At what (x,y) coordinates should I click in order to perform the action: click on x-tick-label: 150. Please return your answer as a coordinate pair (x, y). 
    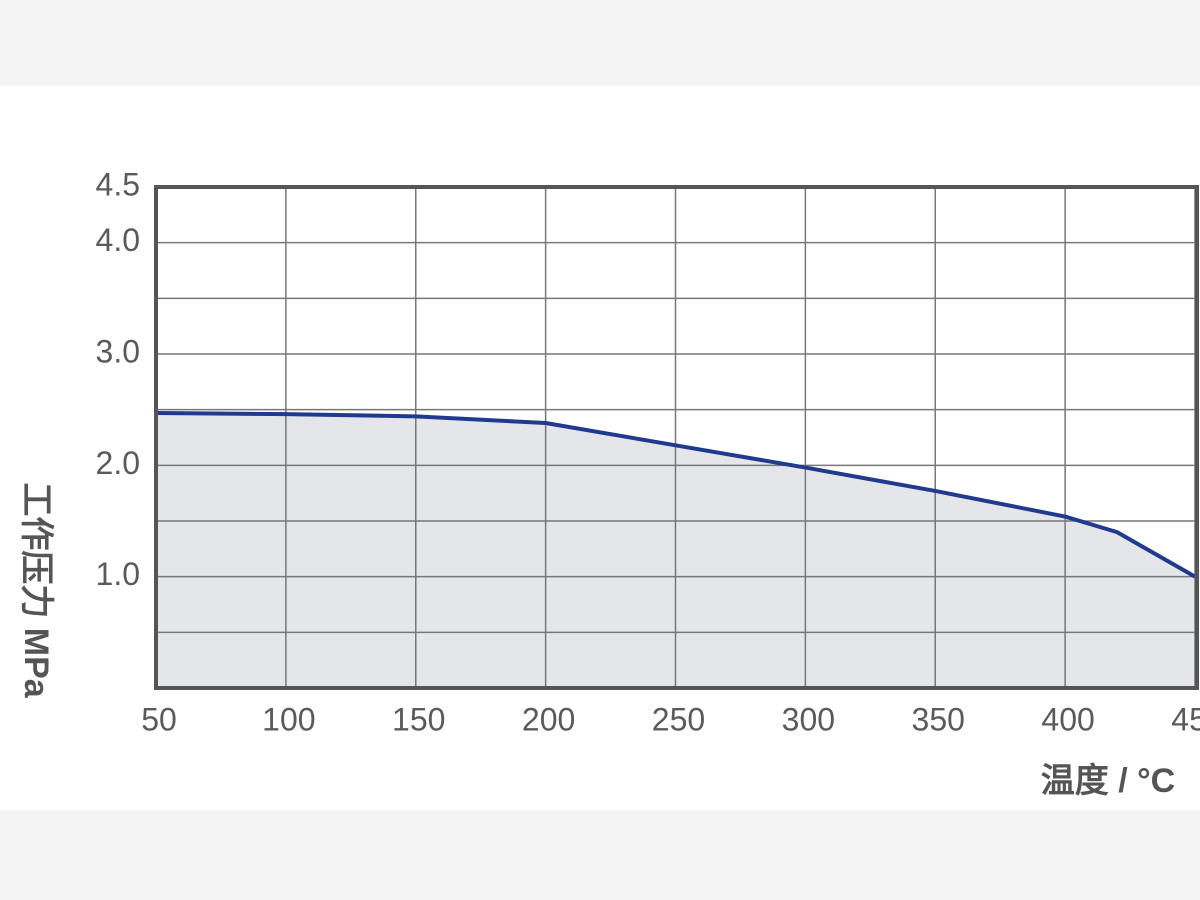
    Looking at the image, I should click on (418, 719).